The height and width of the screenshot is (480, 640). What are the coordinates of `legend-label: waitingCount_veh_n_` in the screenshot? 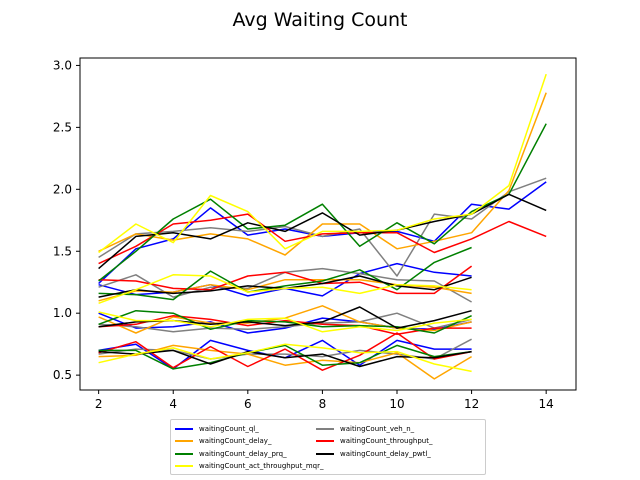 It's located at (377, 428).